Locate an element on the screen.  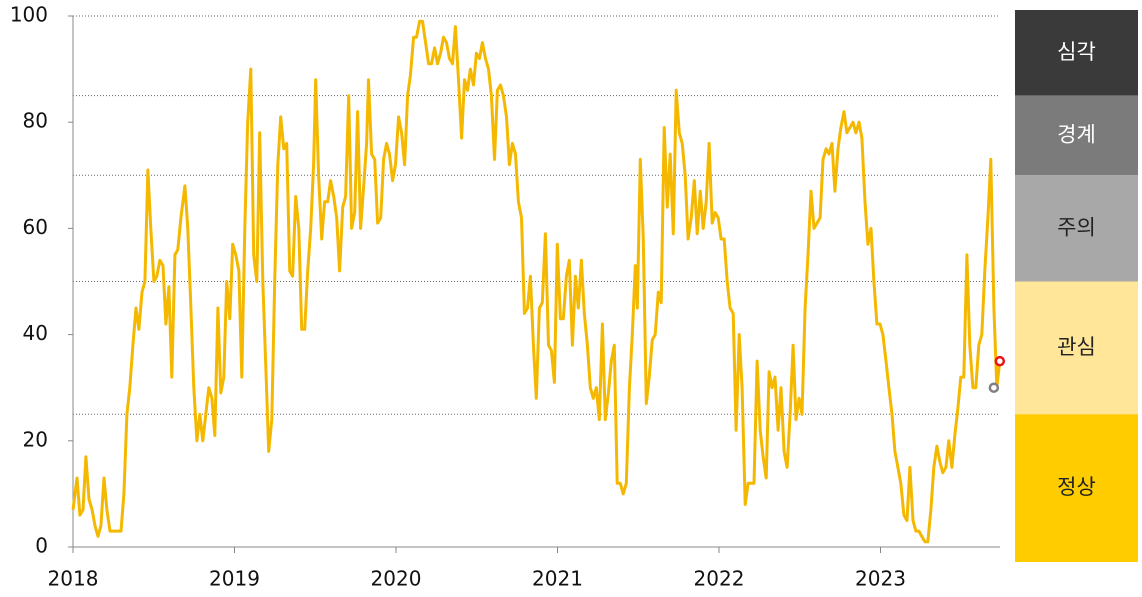
x-tick-label: 2021 is located at coordinates (557, 579).